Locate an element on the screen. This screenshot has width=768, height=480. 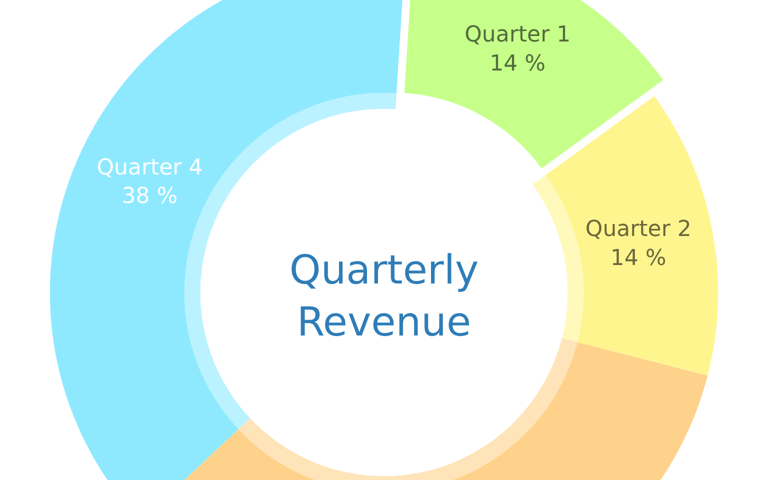
slice-label: Quarter 4 is located at coordinates (149, 167).